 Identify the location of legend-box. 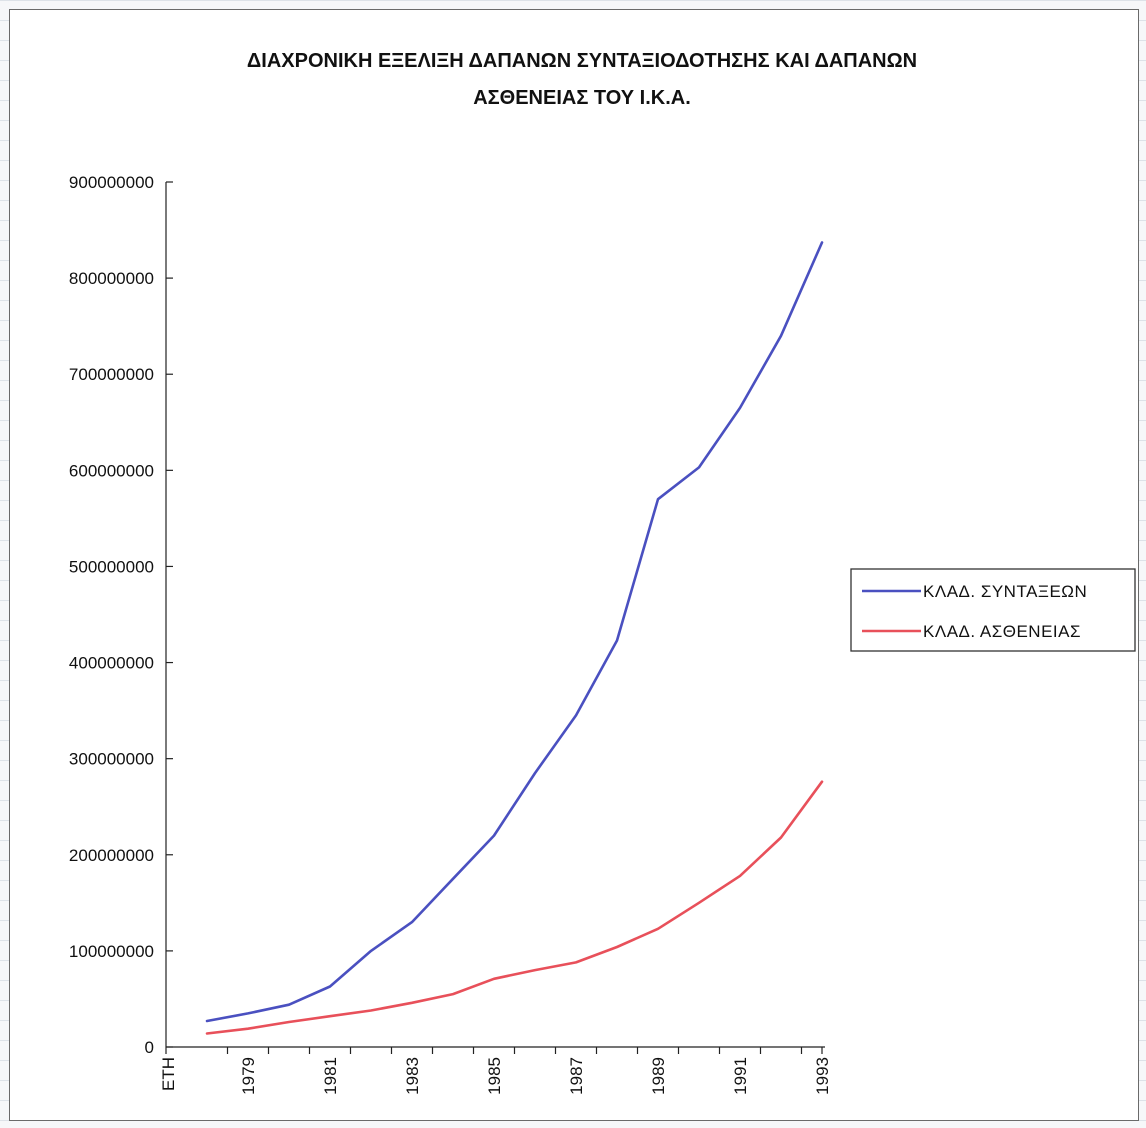
(993, 610).